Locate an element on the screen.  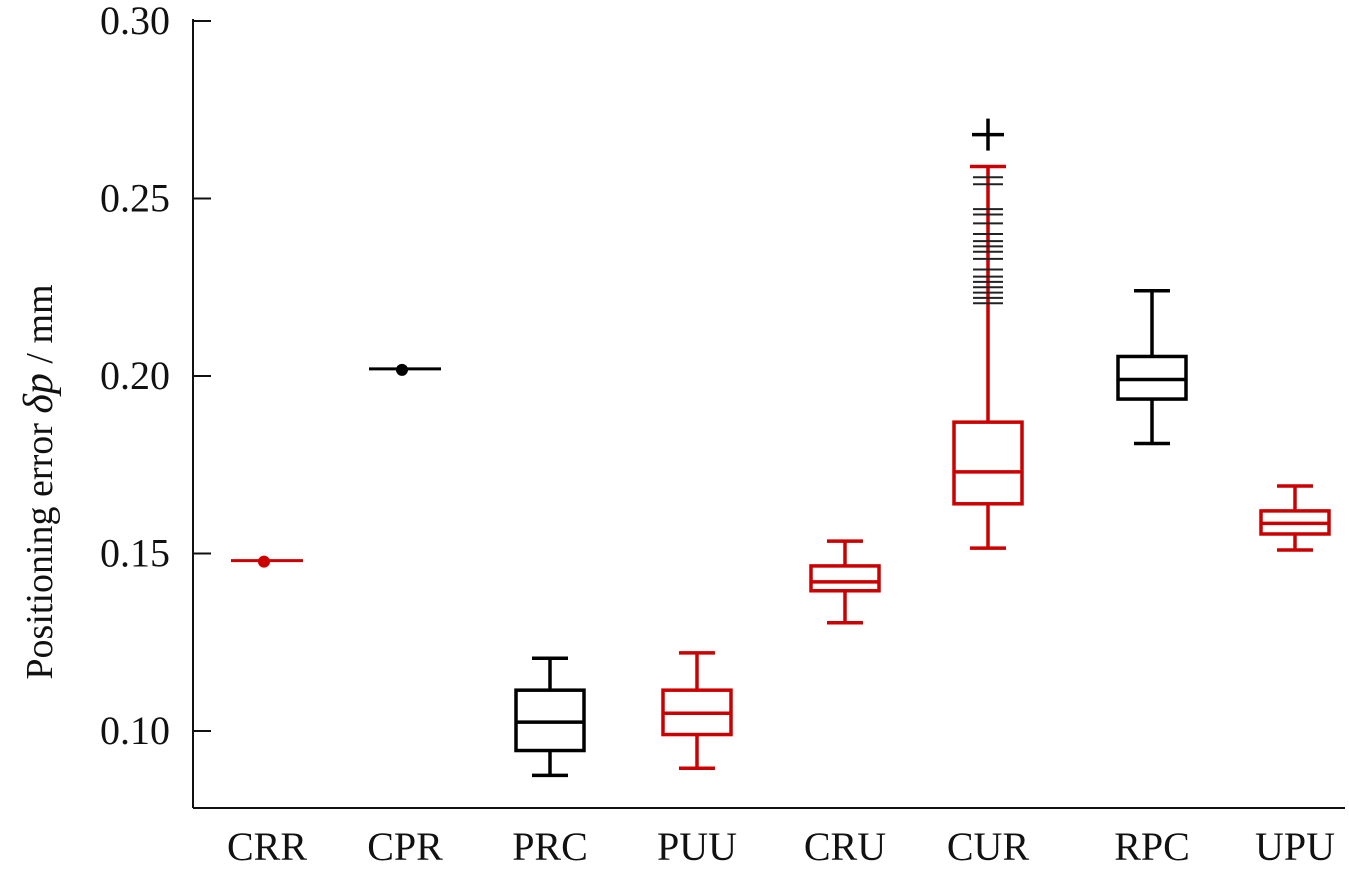
box-crr is located at coordinates (267, 561).